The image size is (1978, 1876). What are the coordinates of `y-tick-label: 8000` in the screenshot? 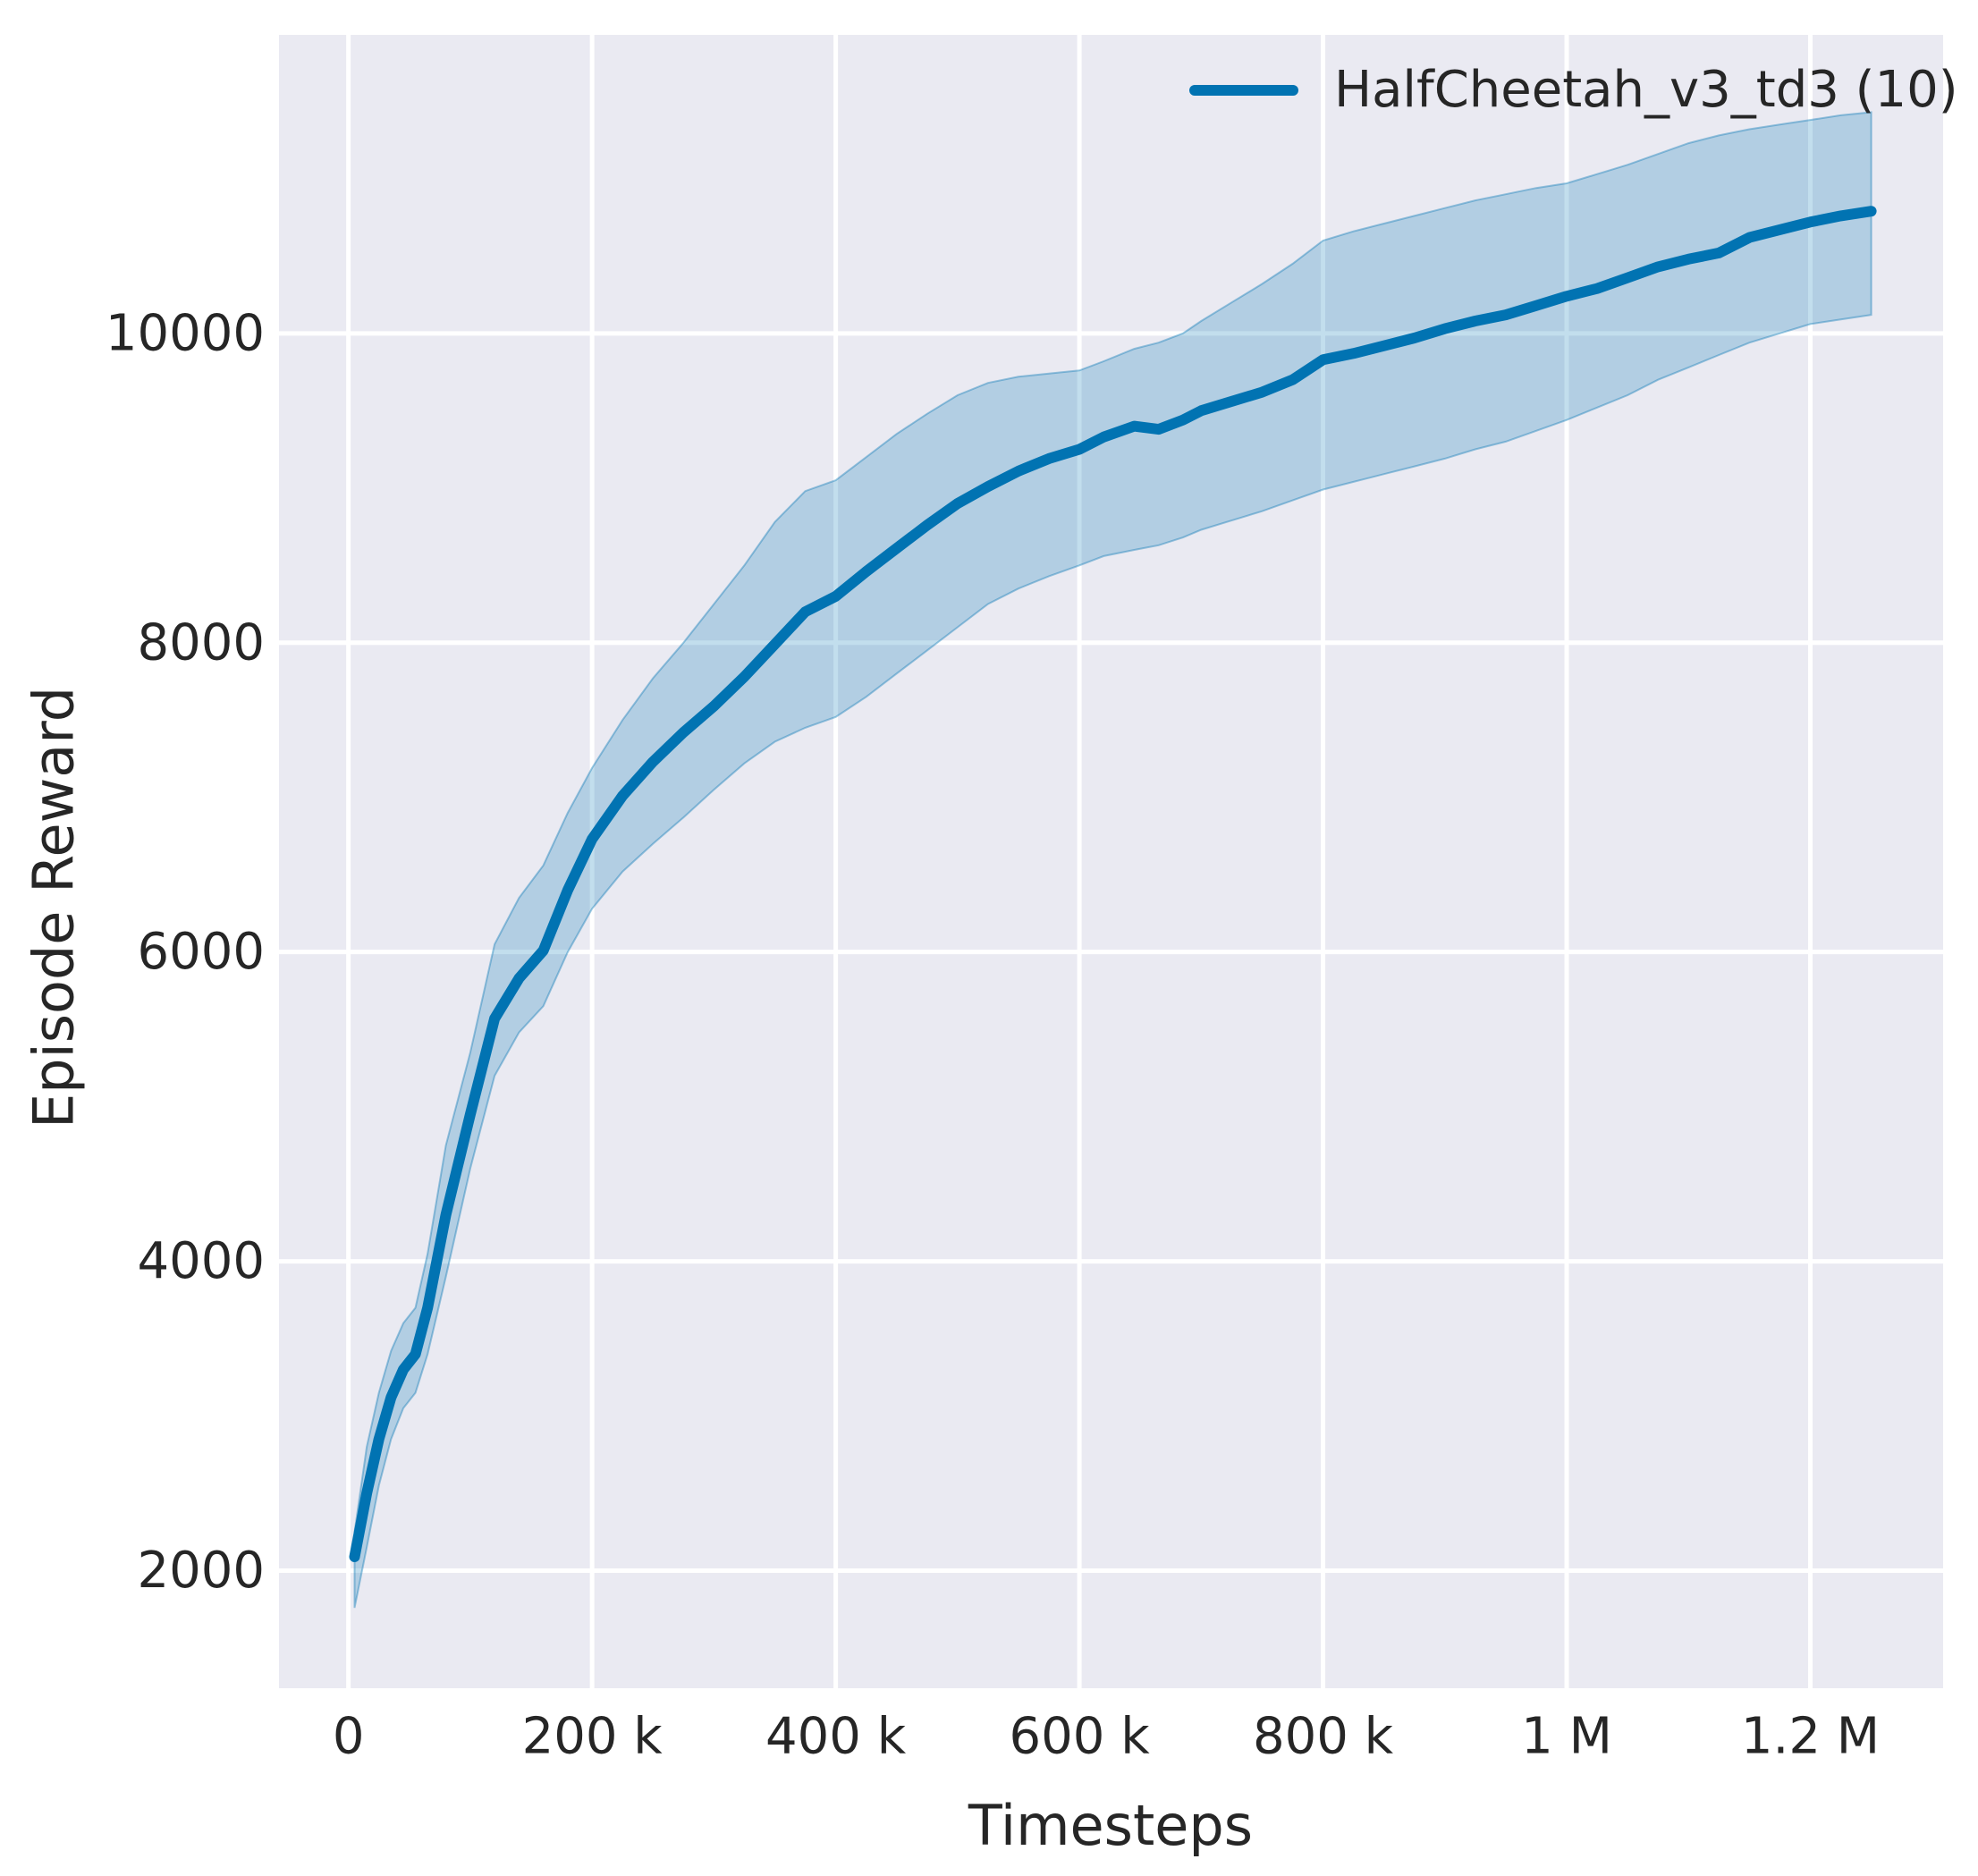 It's located at (201, 643).